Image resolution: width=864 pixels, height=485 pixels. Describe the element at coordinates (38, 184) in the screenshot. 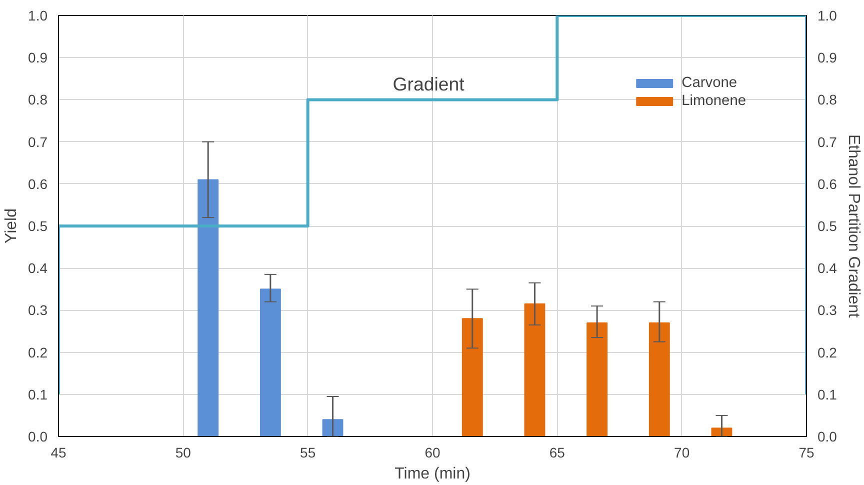

I see `y-tick-label: 0.6` at that location.